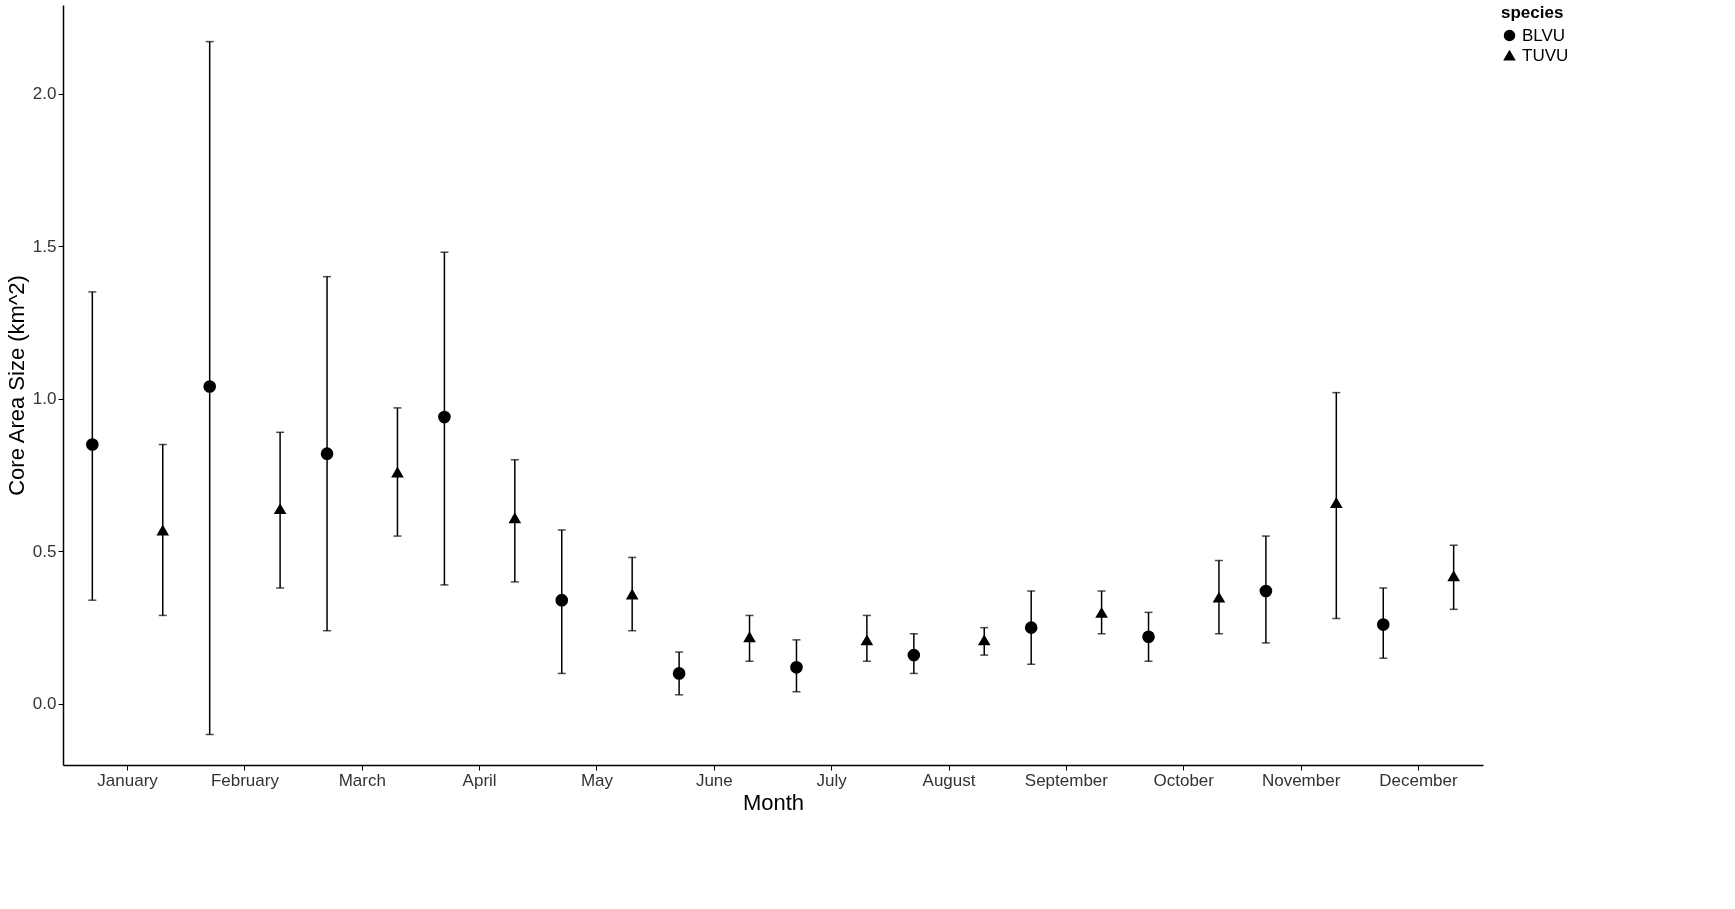 The image size is (1735, 909). Describe the element at coordinates (128, 780) in the screenshot. I see `x-tick-label: January` at that location.